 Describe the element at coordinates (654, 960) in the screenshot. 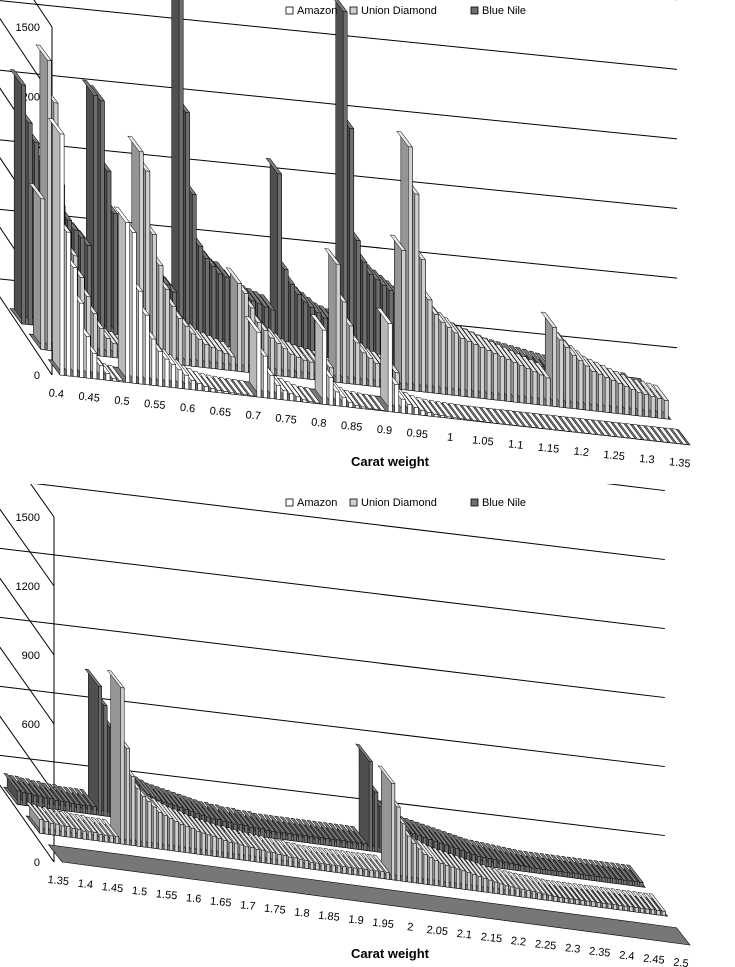

I see `x-tick-label: 2.45` at that location.